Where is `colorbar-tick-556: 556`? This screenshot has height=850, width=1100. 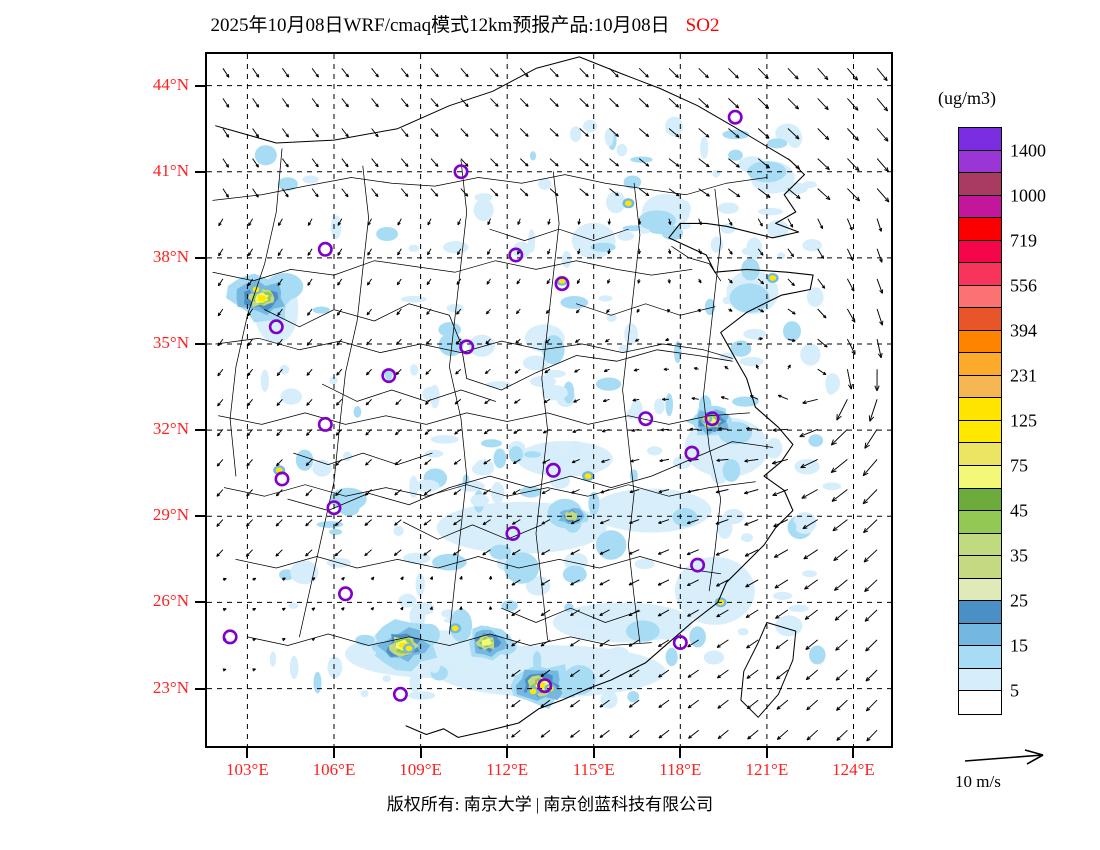 colorbar-tick-556: 556 is located at coordinates (1023, 285).